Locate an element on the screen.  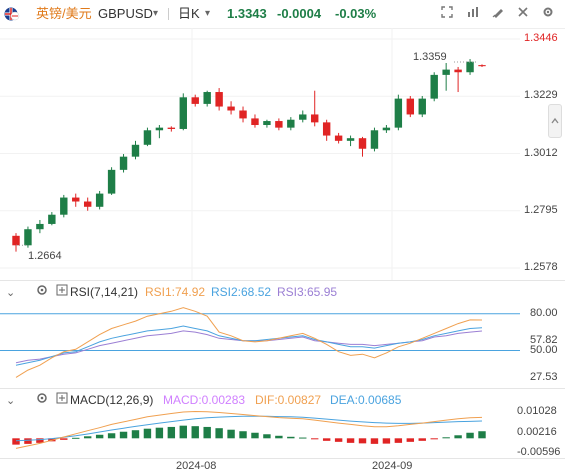
price-tick-label: 1.3012 is located at coordinates (541, 152).